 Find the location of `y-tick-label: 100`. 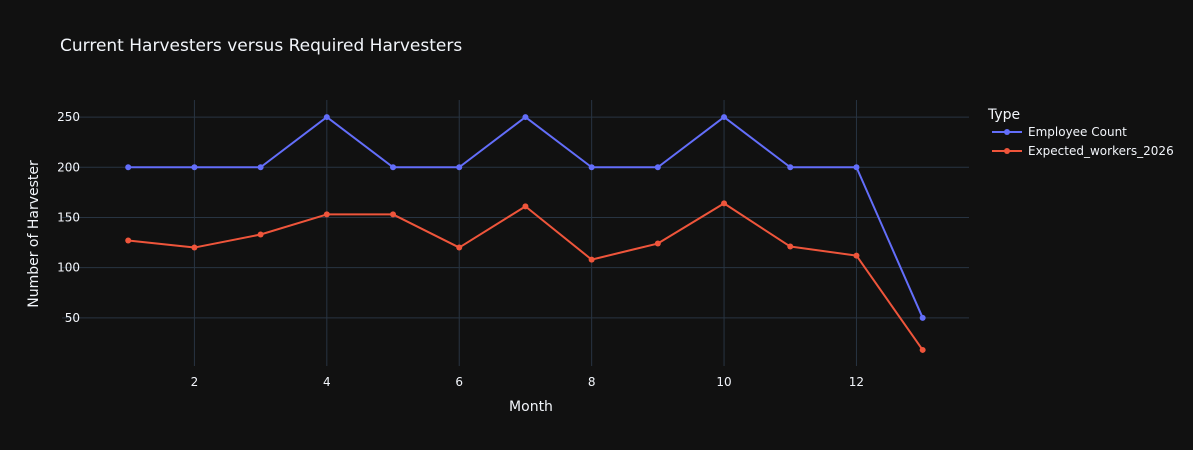

y-tick-label: 100 is located at coordinates (68, 268).